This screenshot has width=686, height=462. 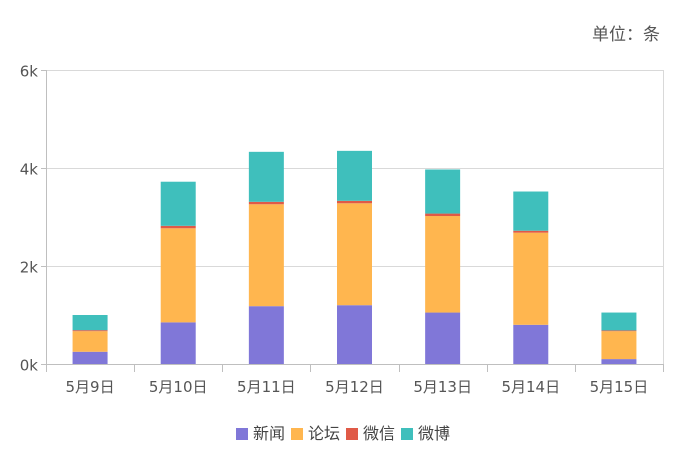 What do you see at coordinates (29, 170) in the screenshot?
I see `y-tick-label: 4k` at bounding box center [29, 170].